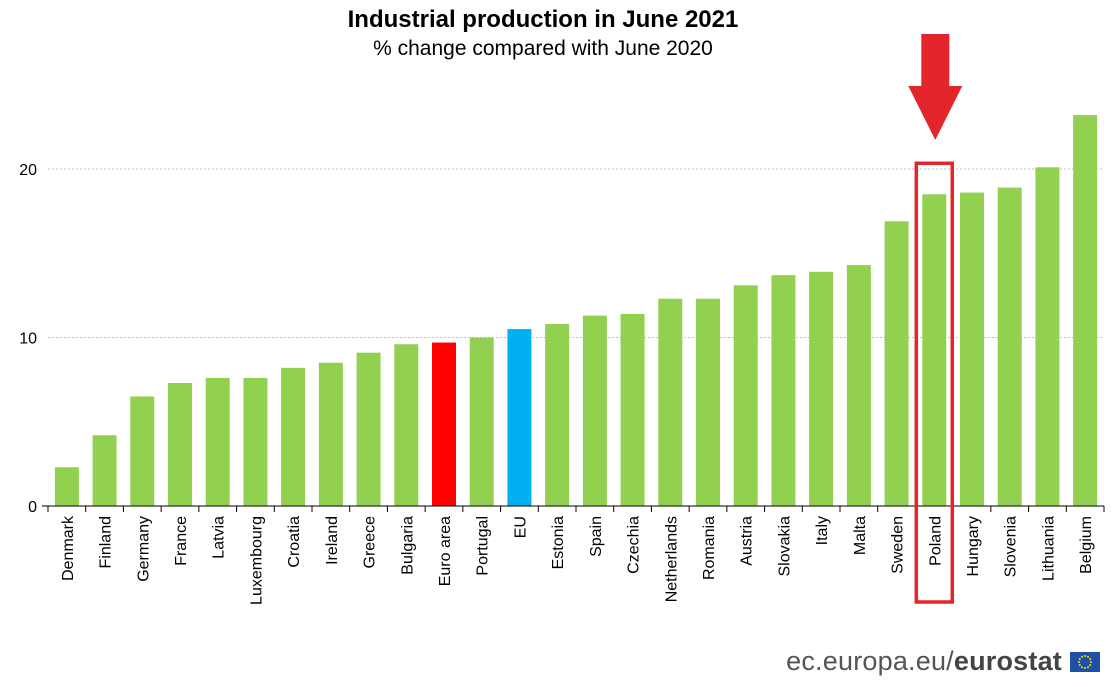  I want to click on bar-slovenia, so click(1009, 346).